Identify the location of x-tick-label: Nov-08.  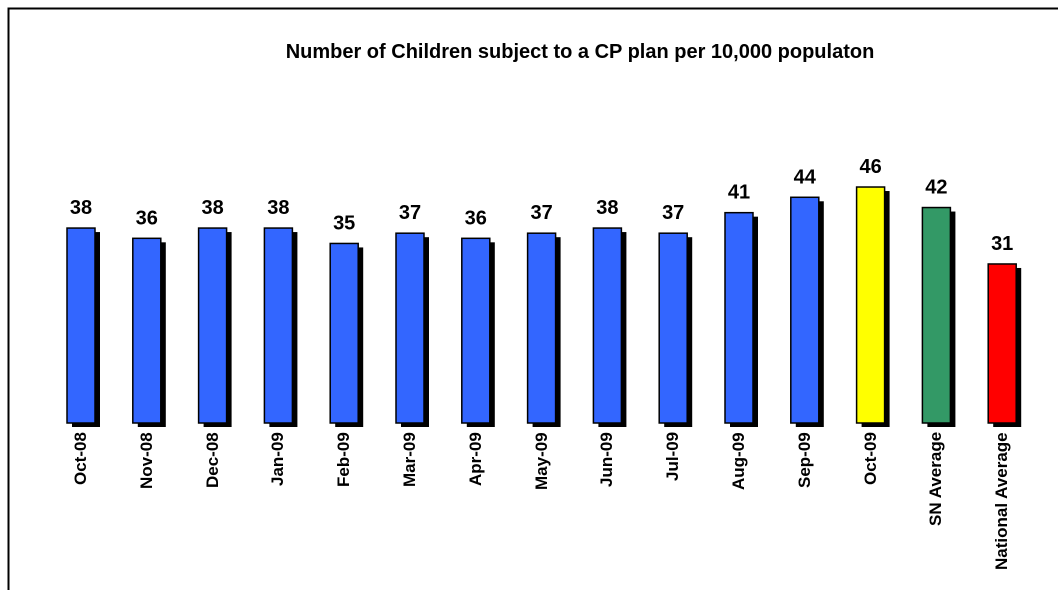
(146, 460).